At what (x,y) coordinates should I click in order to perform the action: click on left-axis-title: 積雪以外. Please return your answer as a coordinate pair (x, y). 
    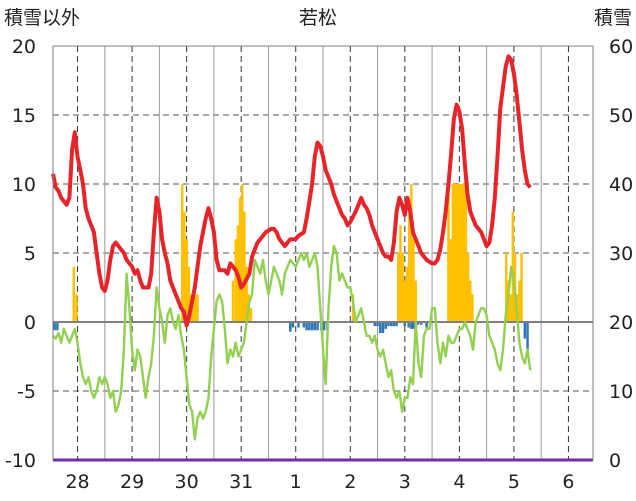
    Looking at the image, I should click on (42, 18).